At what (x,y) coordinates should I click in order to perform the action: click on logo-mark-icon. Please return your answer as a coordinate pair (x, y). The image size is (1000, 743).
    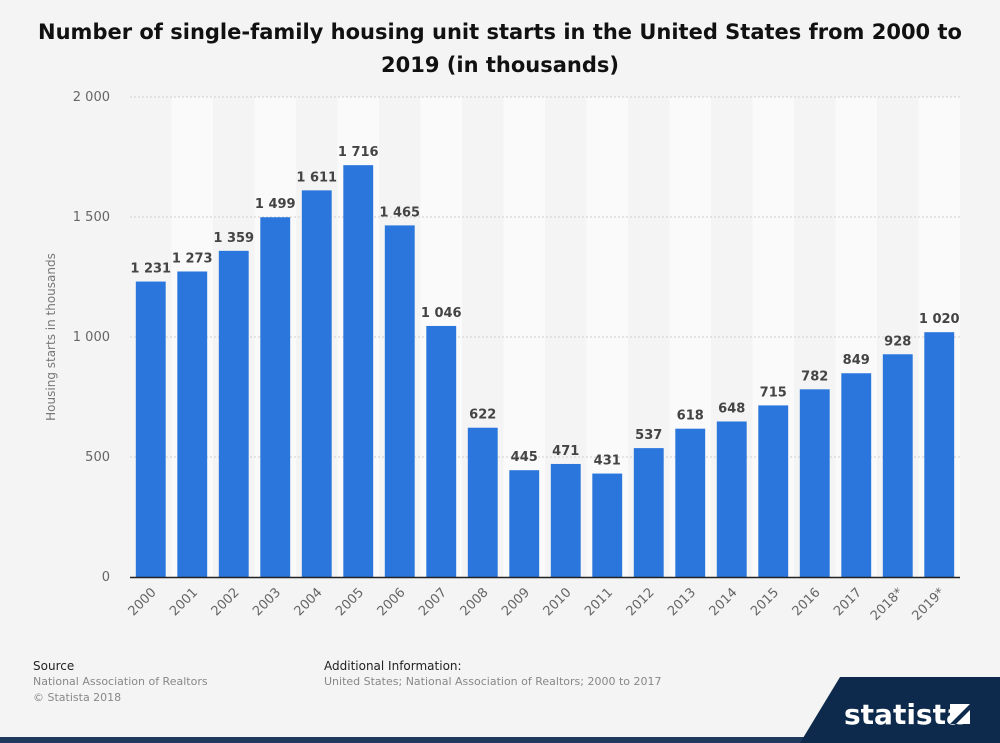
    Looking at the image, I should click on (960, 714).